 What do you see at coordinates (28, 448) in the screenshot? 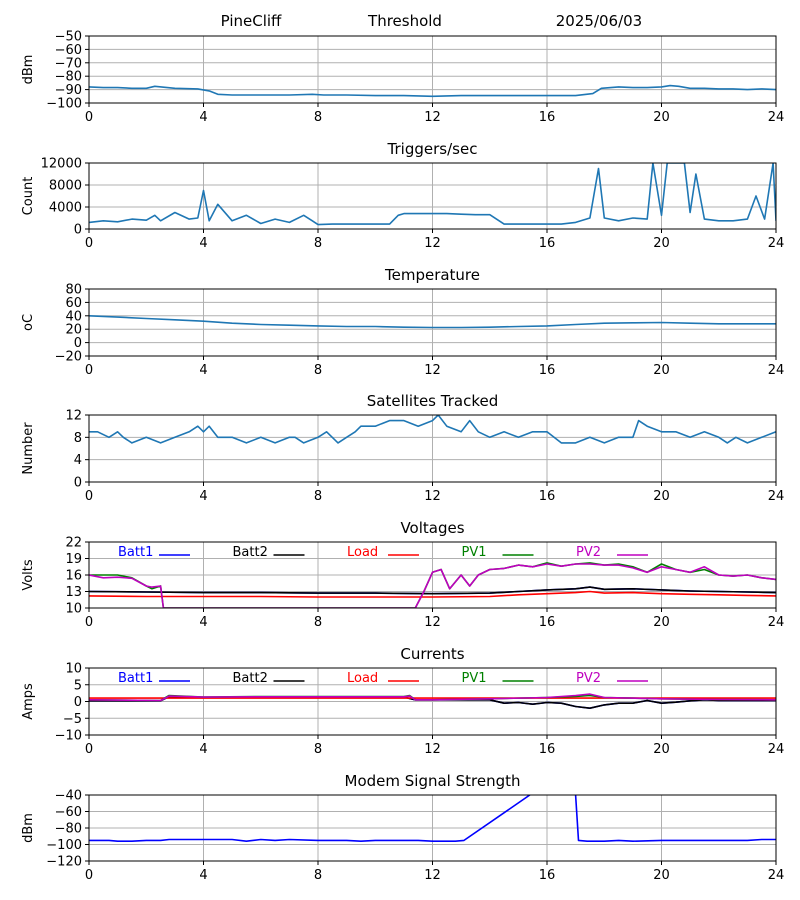
I see `y-axis-label: Number` at bounding box center [28, 448].